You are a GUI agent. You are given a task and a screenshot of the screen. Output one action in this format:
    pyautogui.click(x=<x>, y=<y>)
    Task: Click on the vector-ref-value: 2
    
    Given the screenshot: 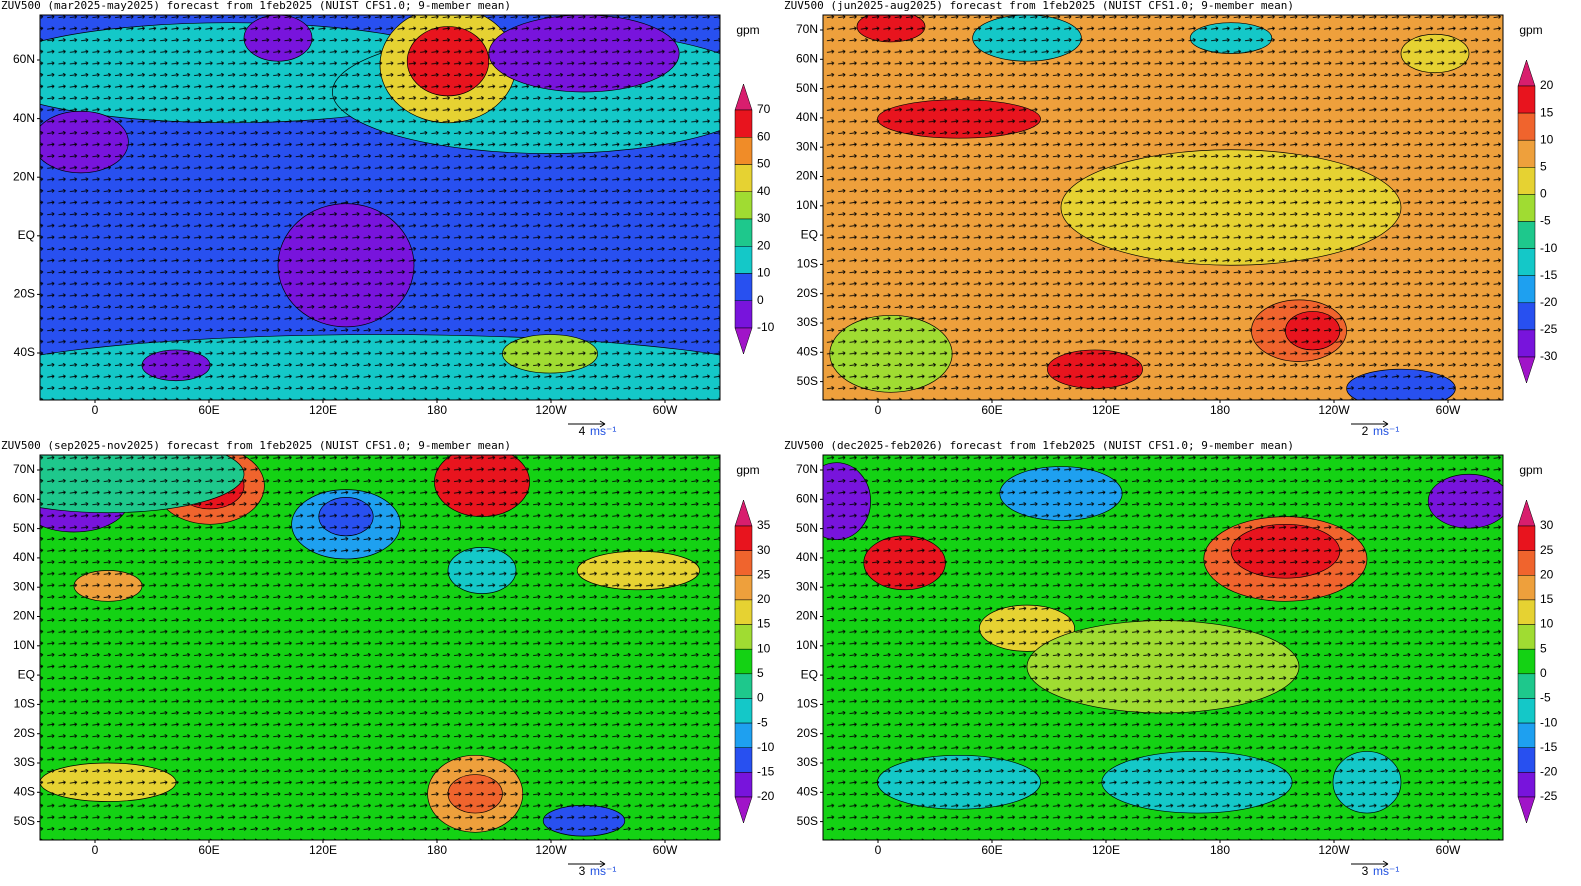 What is the action you would take?
    pyautogui.click(x=1365, y=431)
    